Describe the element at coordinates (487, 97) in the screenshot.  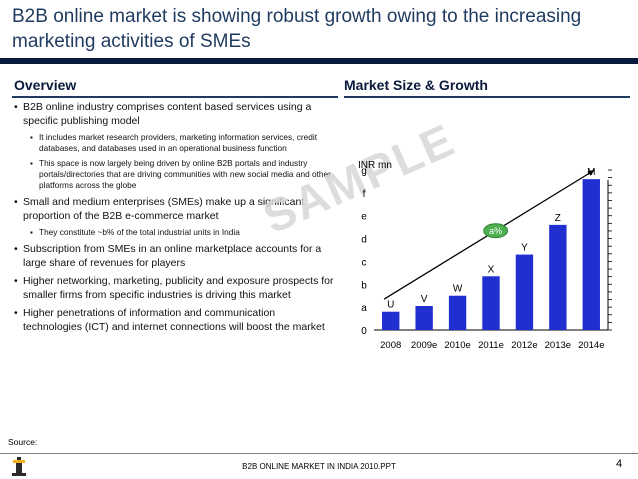
I see `chart-rule` at that location.